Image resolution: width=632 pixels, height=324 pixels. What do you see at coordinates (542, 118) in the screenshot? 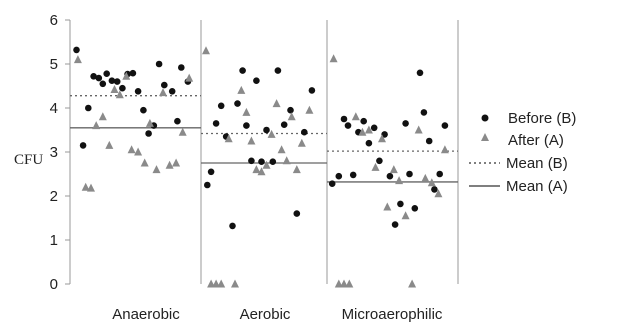
I see `legend-before-label: Before (B)` at bounding box center [542, 118].